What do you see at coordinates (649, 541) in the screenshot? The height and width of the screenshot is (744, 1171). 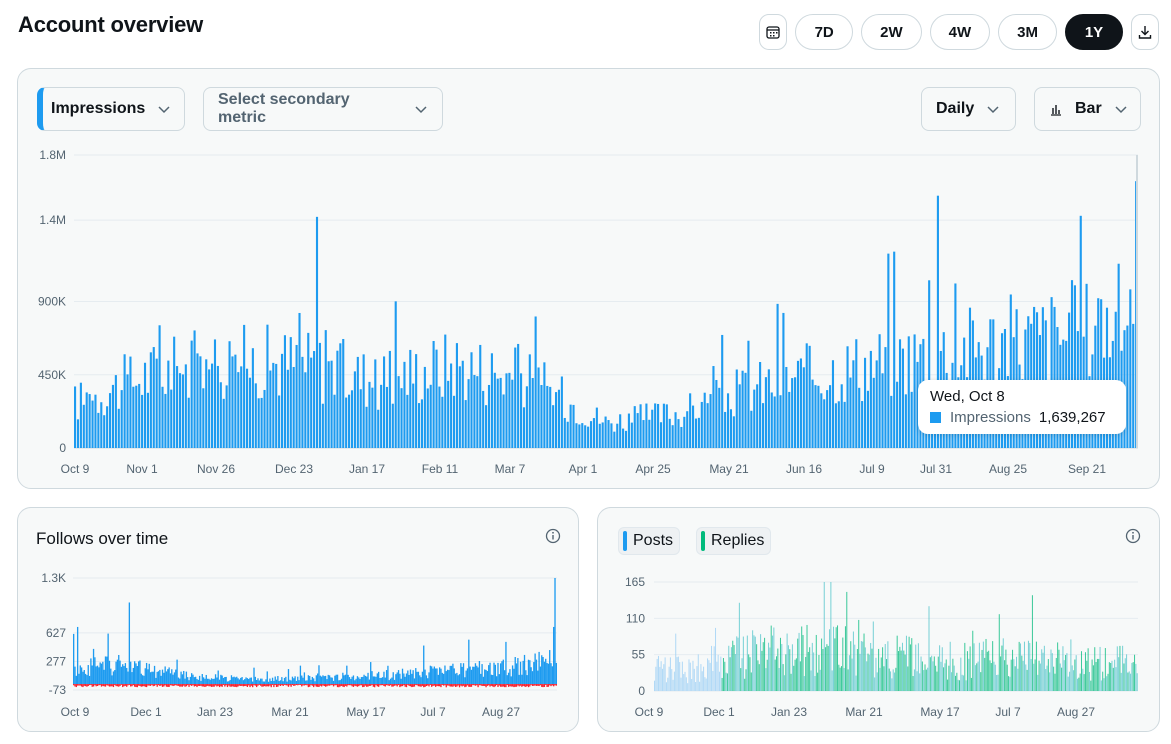 I see `posts-legend-chip: Posts` at bounding box center [649, 541].